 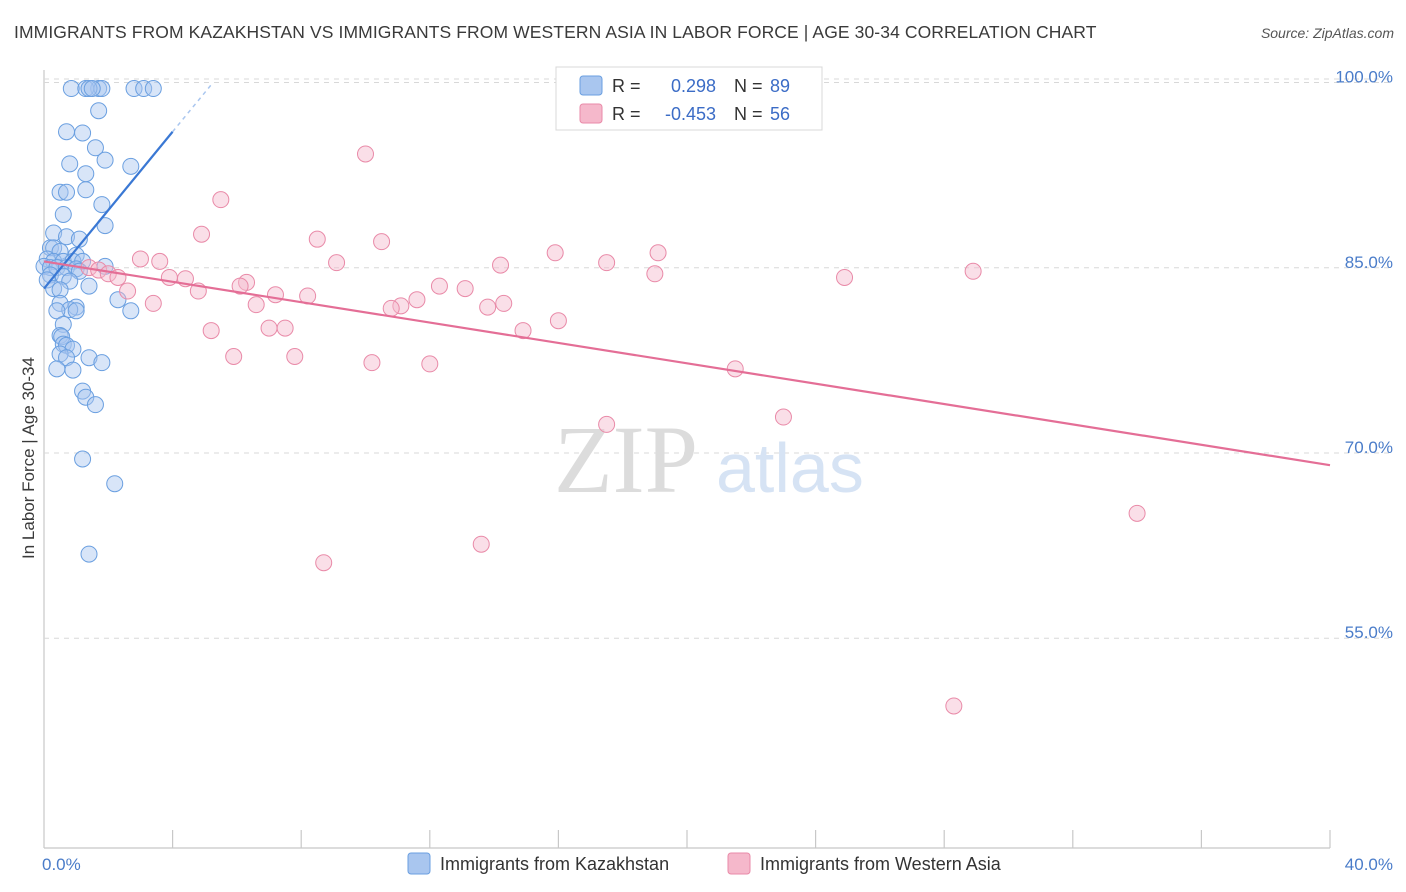 I want to click on stats-n-label-kazakhstan: N =, so click(x=748, y=86).